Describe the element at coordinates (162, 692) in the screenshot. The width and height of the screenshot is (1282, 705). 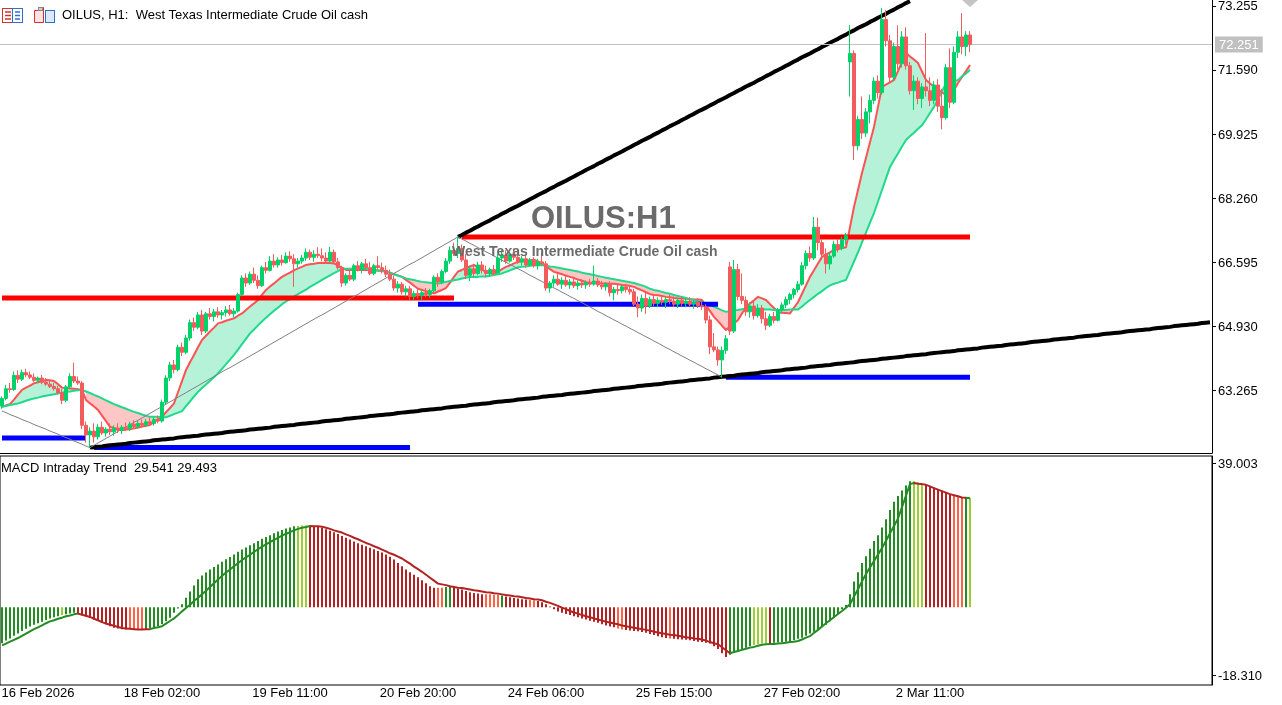
I see `x-tick-label: 18 Feb 02:00` at that location.